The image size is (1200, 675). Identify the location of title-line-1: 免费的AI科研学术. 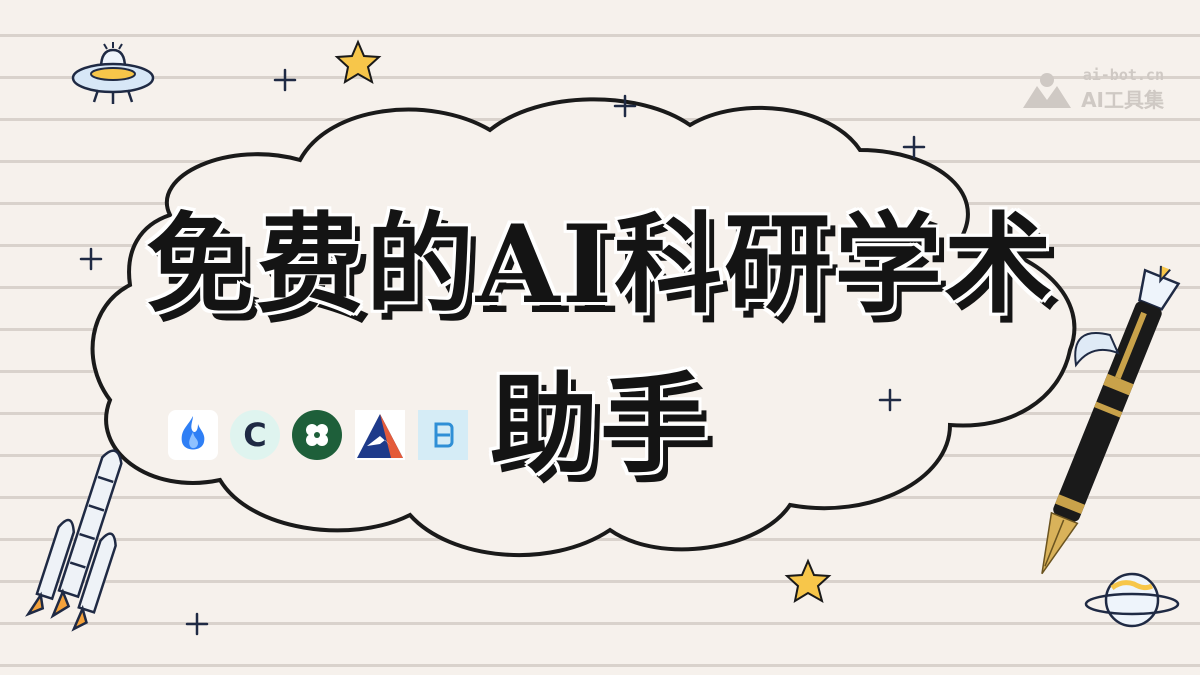
(600, 265).